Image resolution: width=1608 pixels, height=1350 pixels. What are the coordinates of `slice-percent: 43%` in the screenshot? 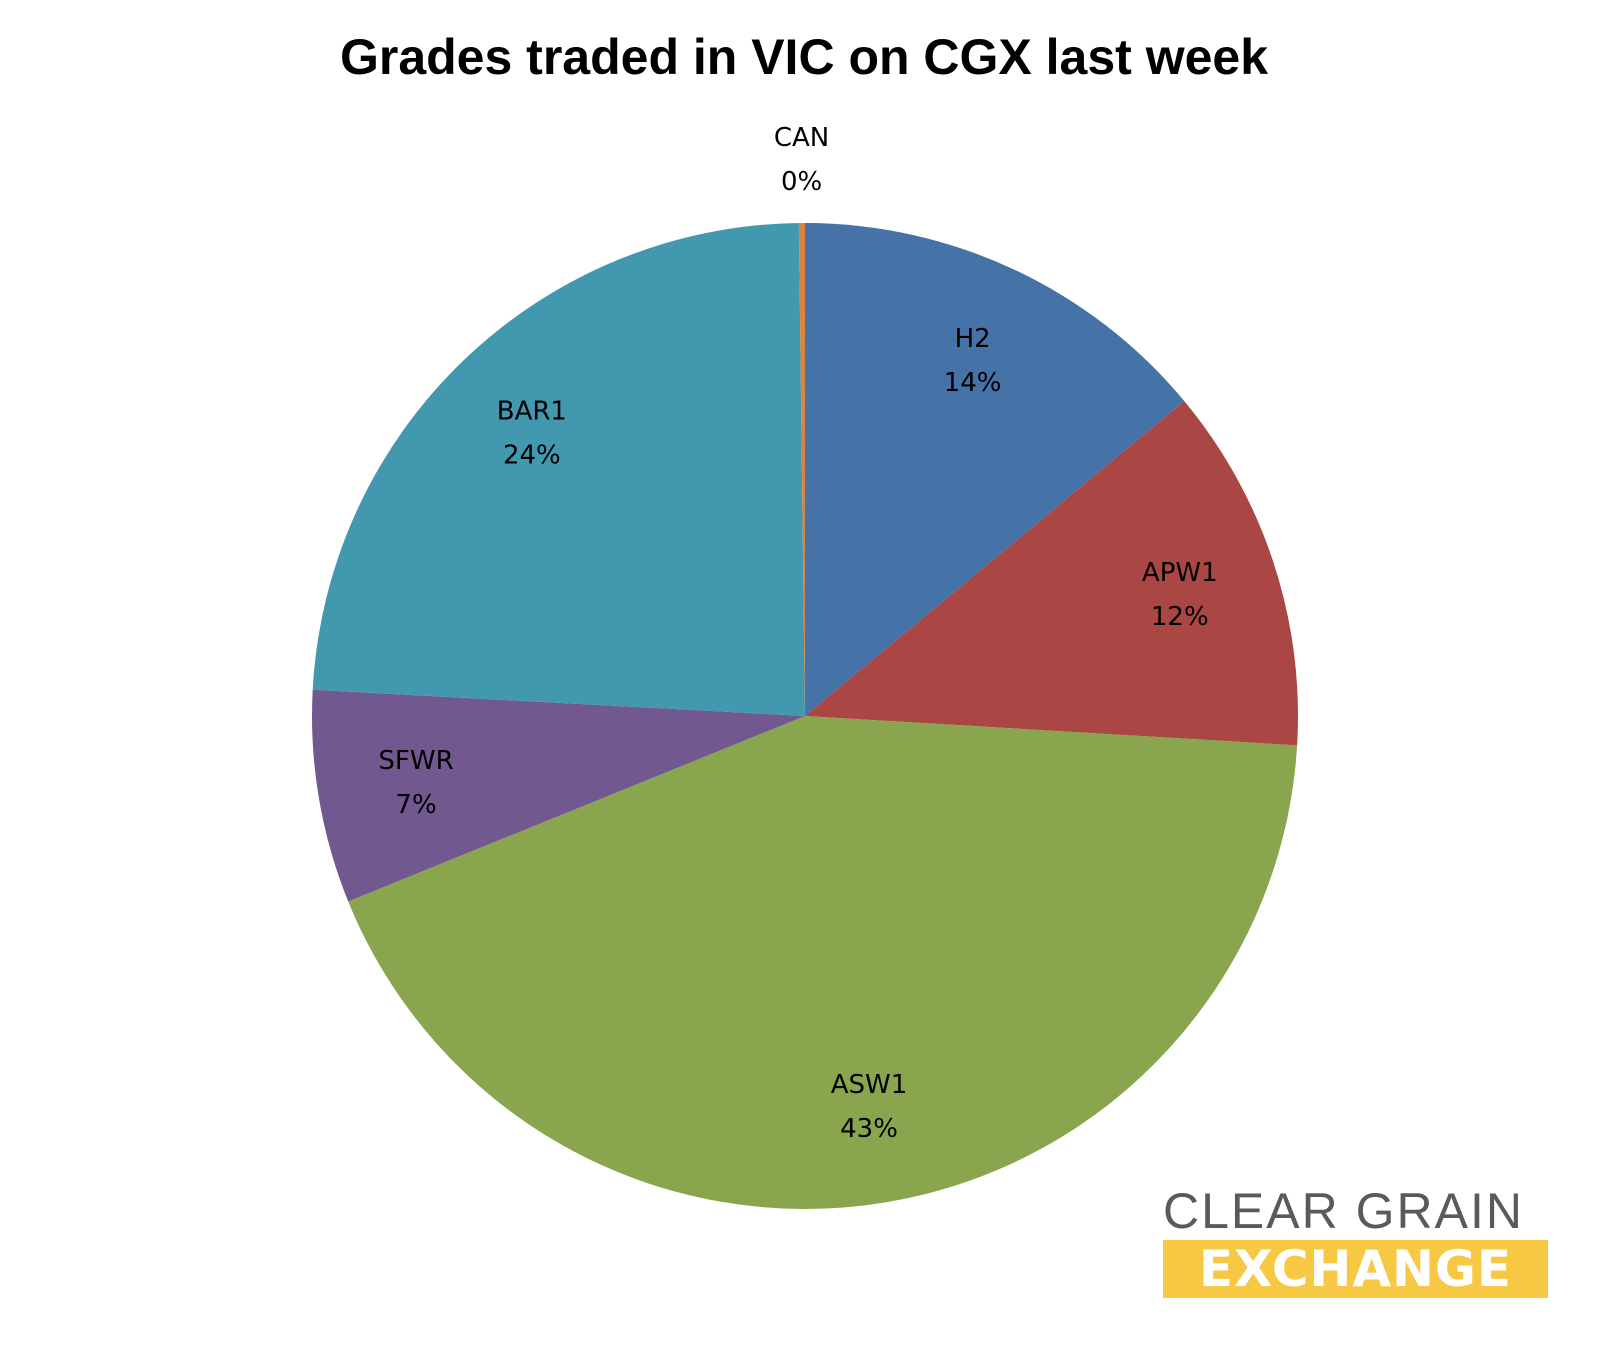 It's located at (869, 1129).